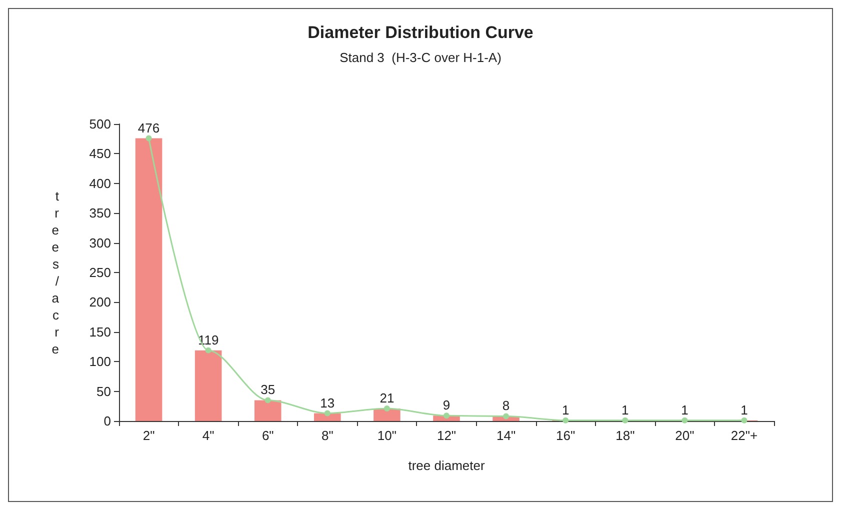 The height and width of the screenshot is (510, 841). What do you see at coordinates (387, 398) in the screenshot?
I see `data-label: 21` at bounding box center [387, 398].